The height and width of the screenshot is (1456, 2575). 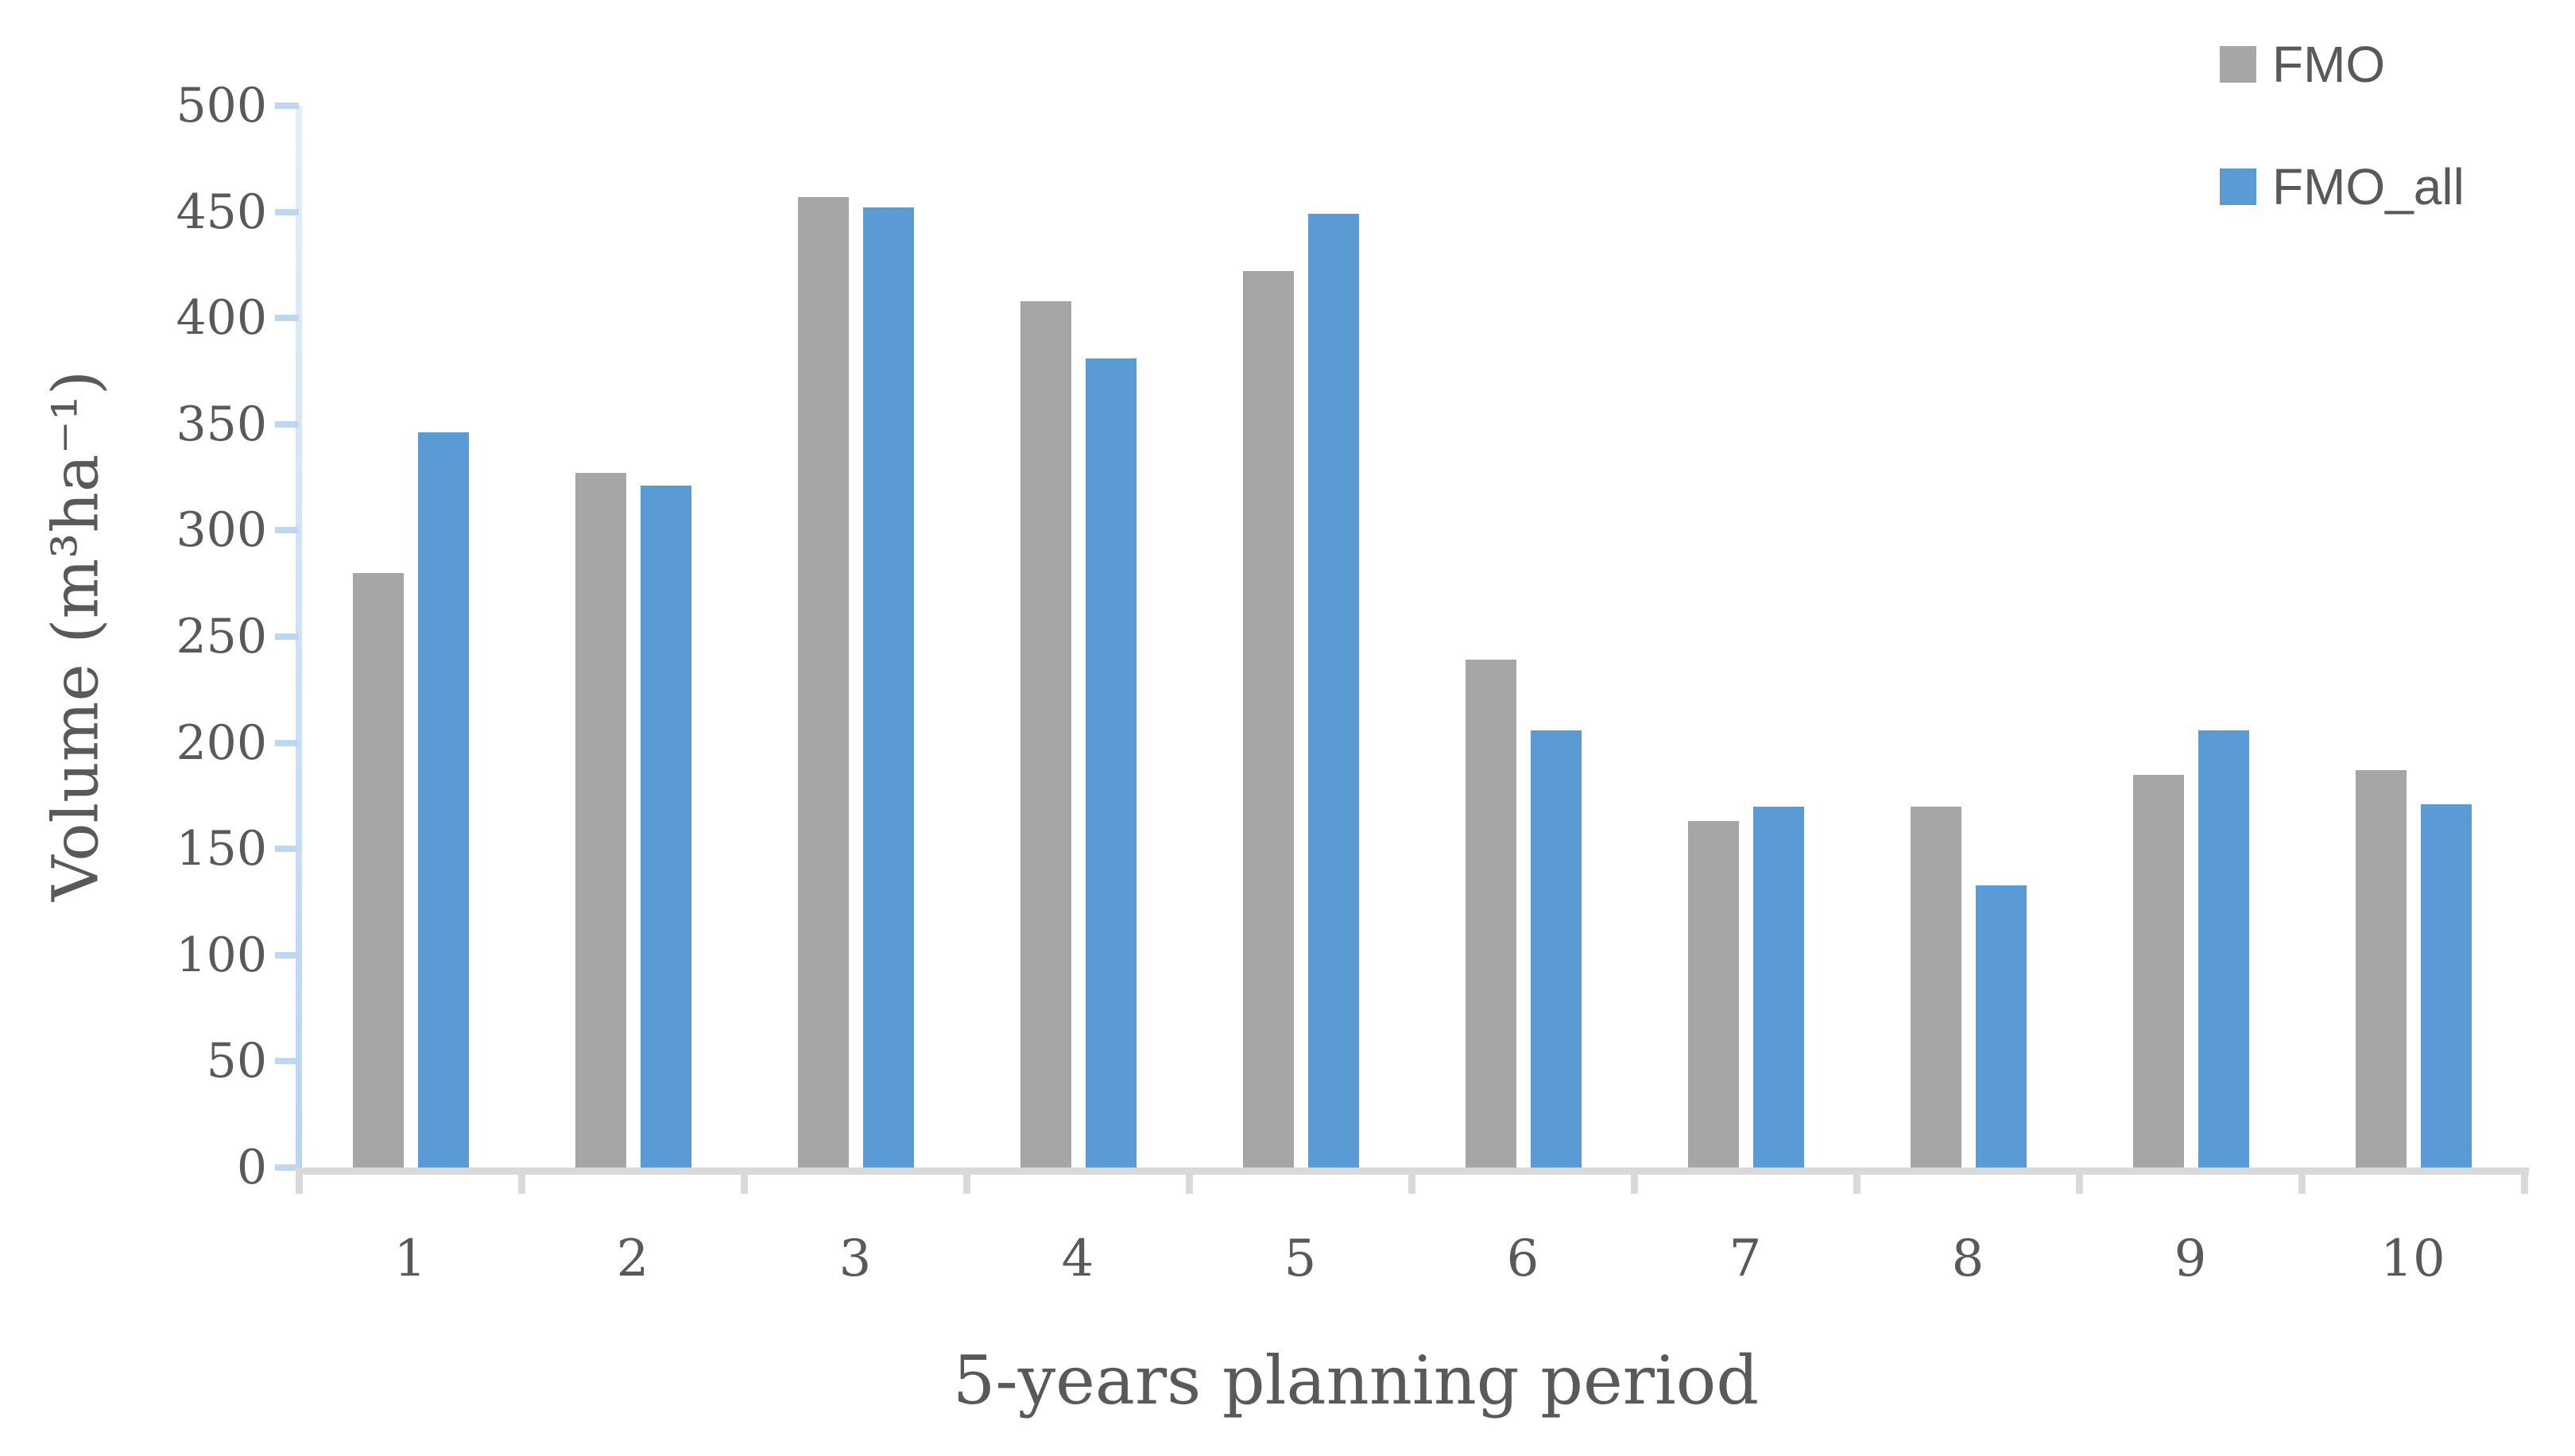 What do you see at coordinates (855, 1258) in the screenshot?
I see `x-tick-label: 3` at bounding box center [855, 1258].